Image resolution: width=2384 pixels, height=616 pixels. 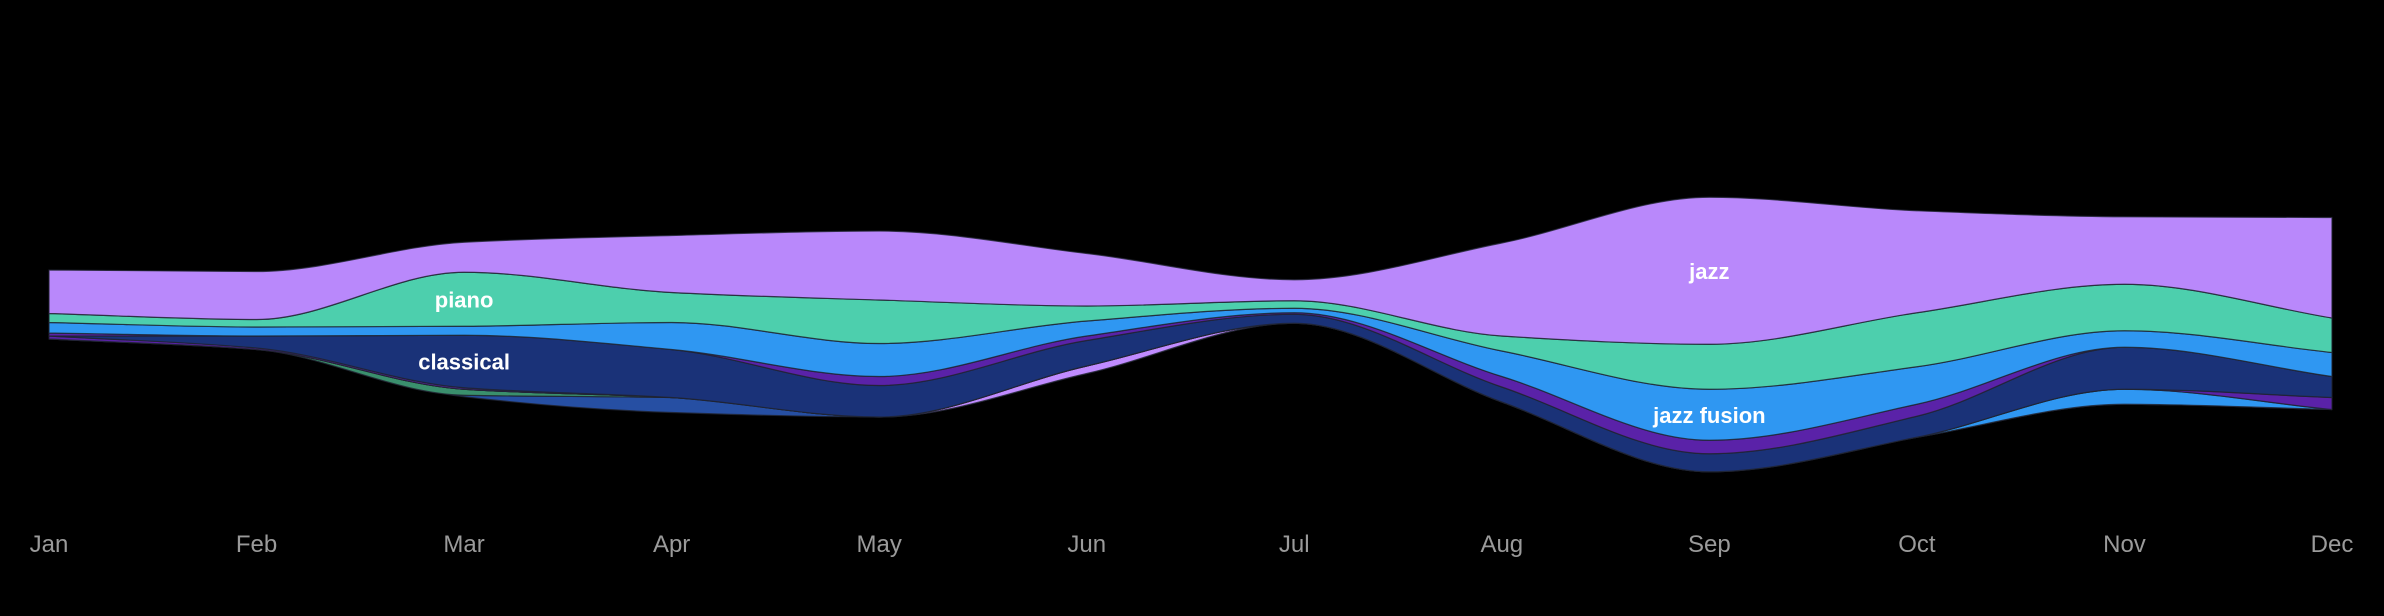 What do you see at coordinates (256, 544) in the screenshot?
I see `x-tick-label: Feb` at bounding box center [256, 544].